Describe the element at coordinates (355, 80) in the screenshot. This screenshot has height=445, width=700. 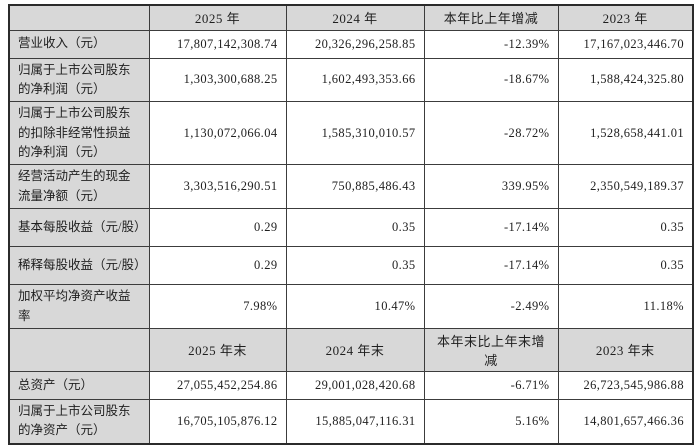
I see `value-2024: 1,602,493,353.66` at that location.